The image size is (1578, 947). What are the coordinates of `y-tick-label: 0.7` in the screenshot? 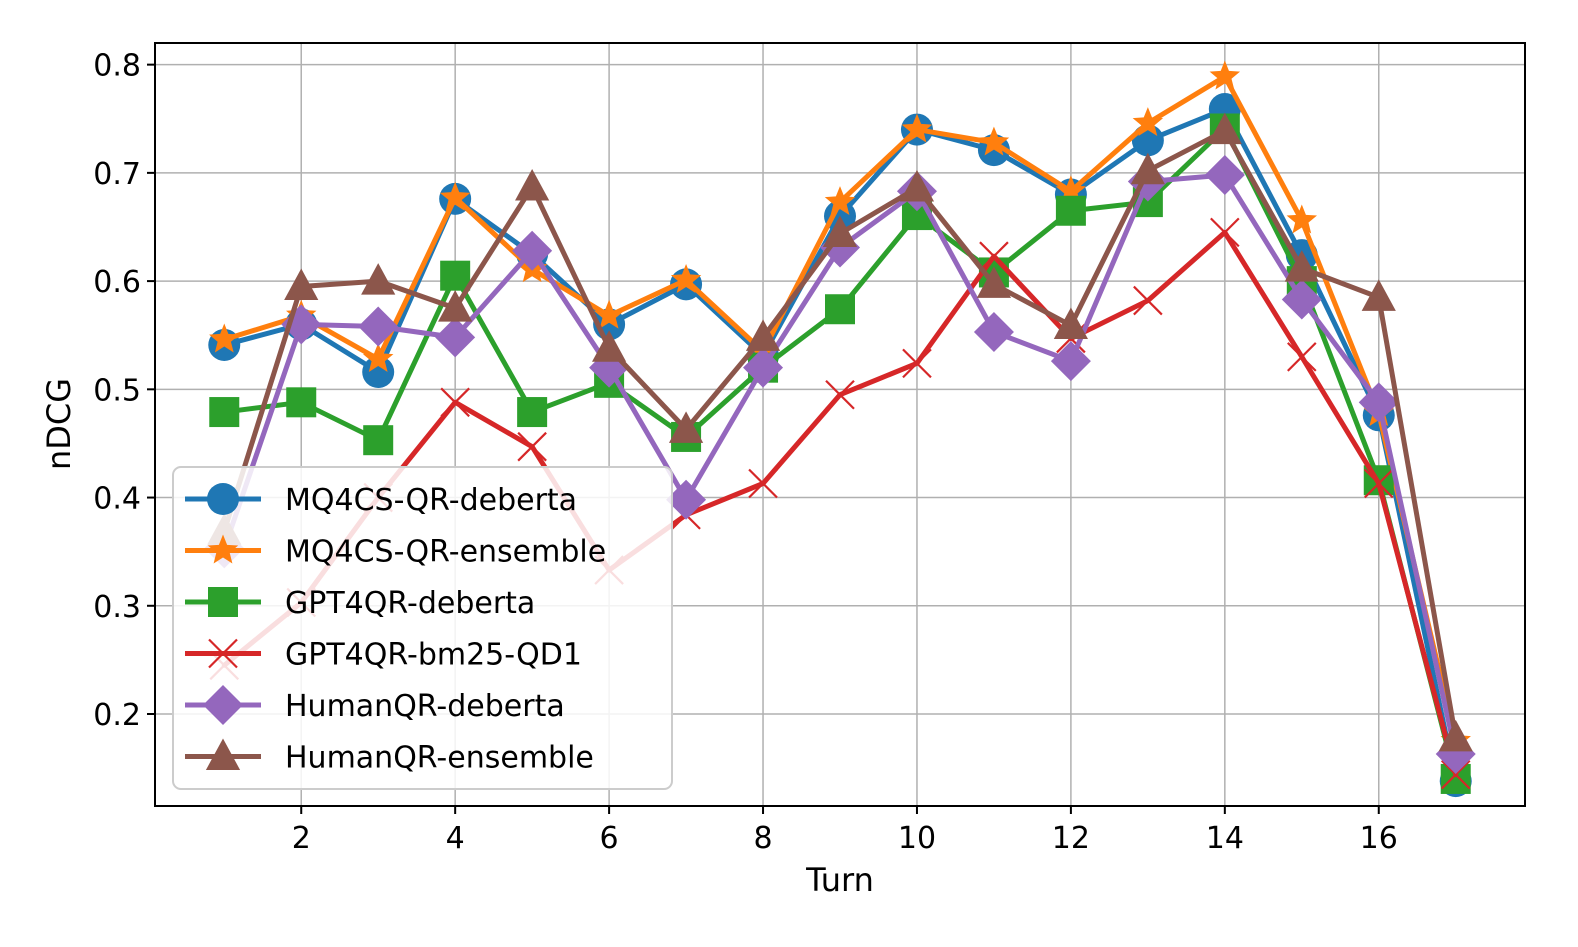 It's located at (117, 174).